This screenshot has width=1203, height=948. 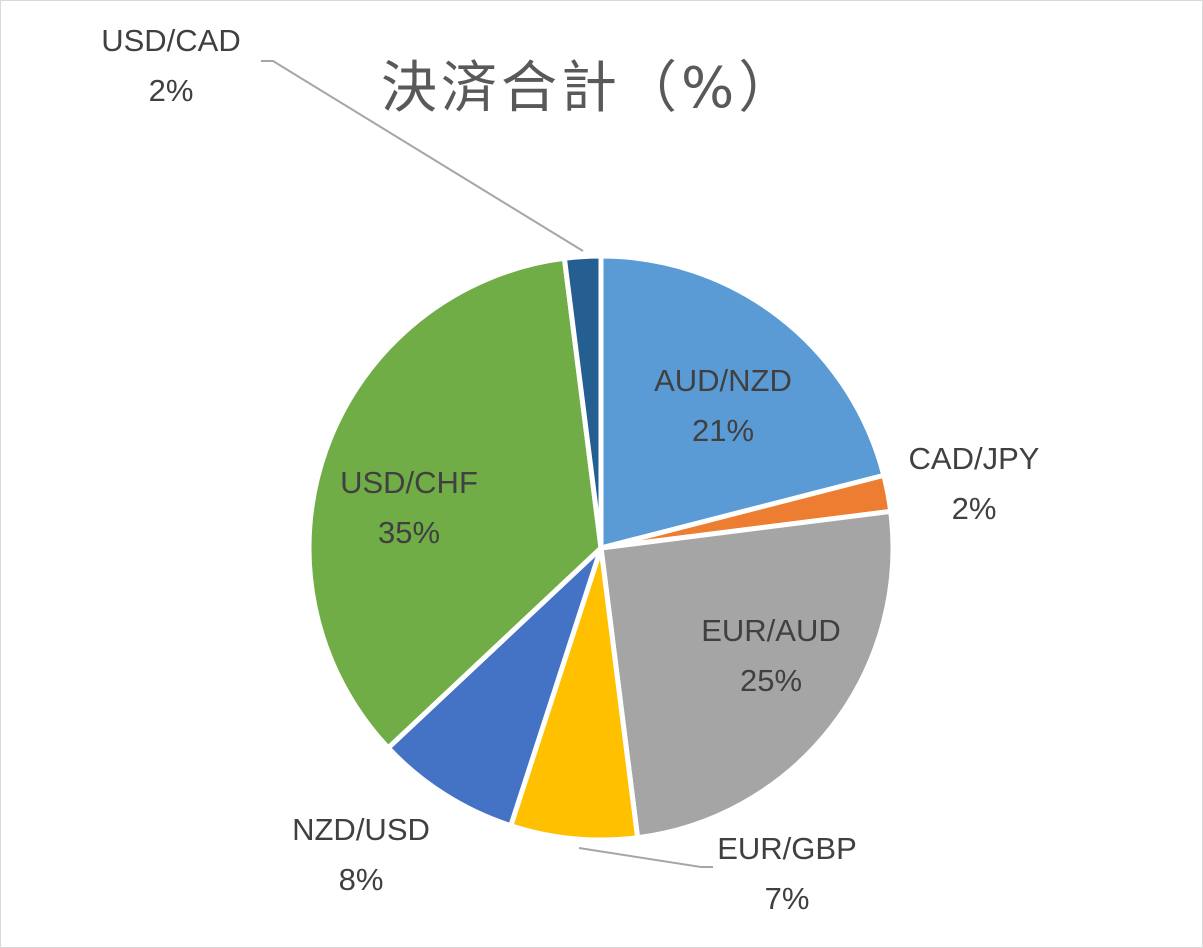 I want to click on data-label-category: EUR/GBP, so click(x=787, y=848).